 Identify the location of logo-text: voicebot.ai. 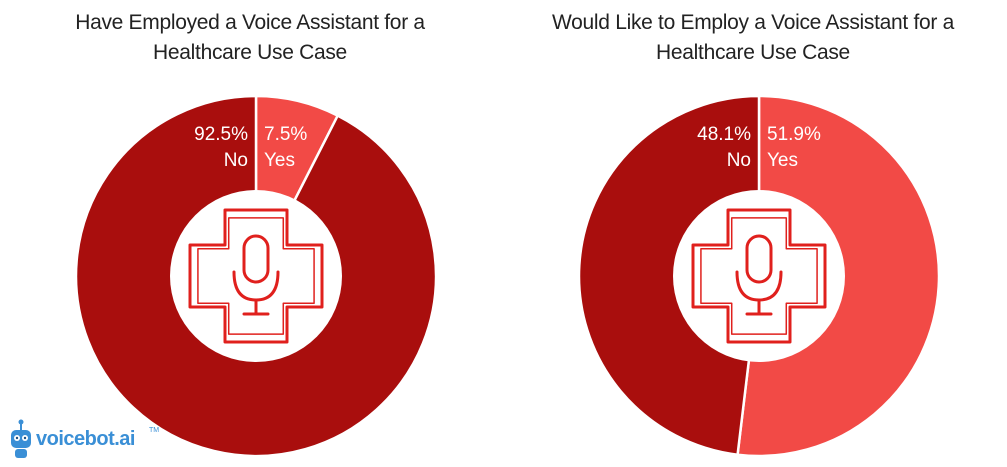
(85, 439).